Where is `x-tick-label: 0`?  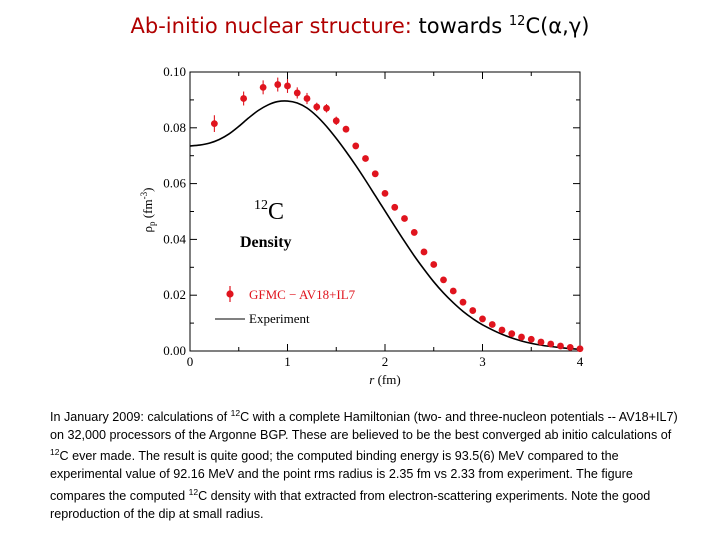 x-tick-label: 0 is located at coordinates (190, 361).